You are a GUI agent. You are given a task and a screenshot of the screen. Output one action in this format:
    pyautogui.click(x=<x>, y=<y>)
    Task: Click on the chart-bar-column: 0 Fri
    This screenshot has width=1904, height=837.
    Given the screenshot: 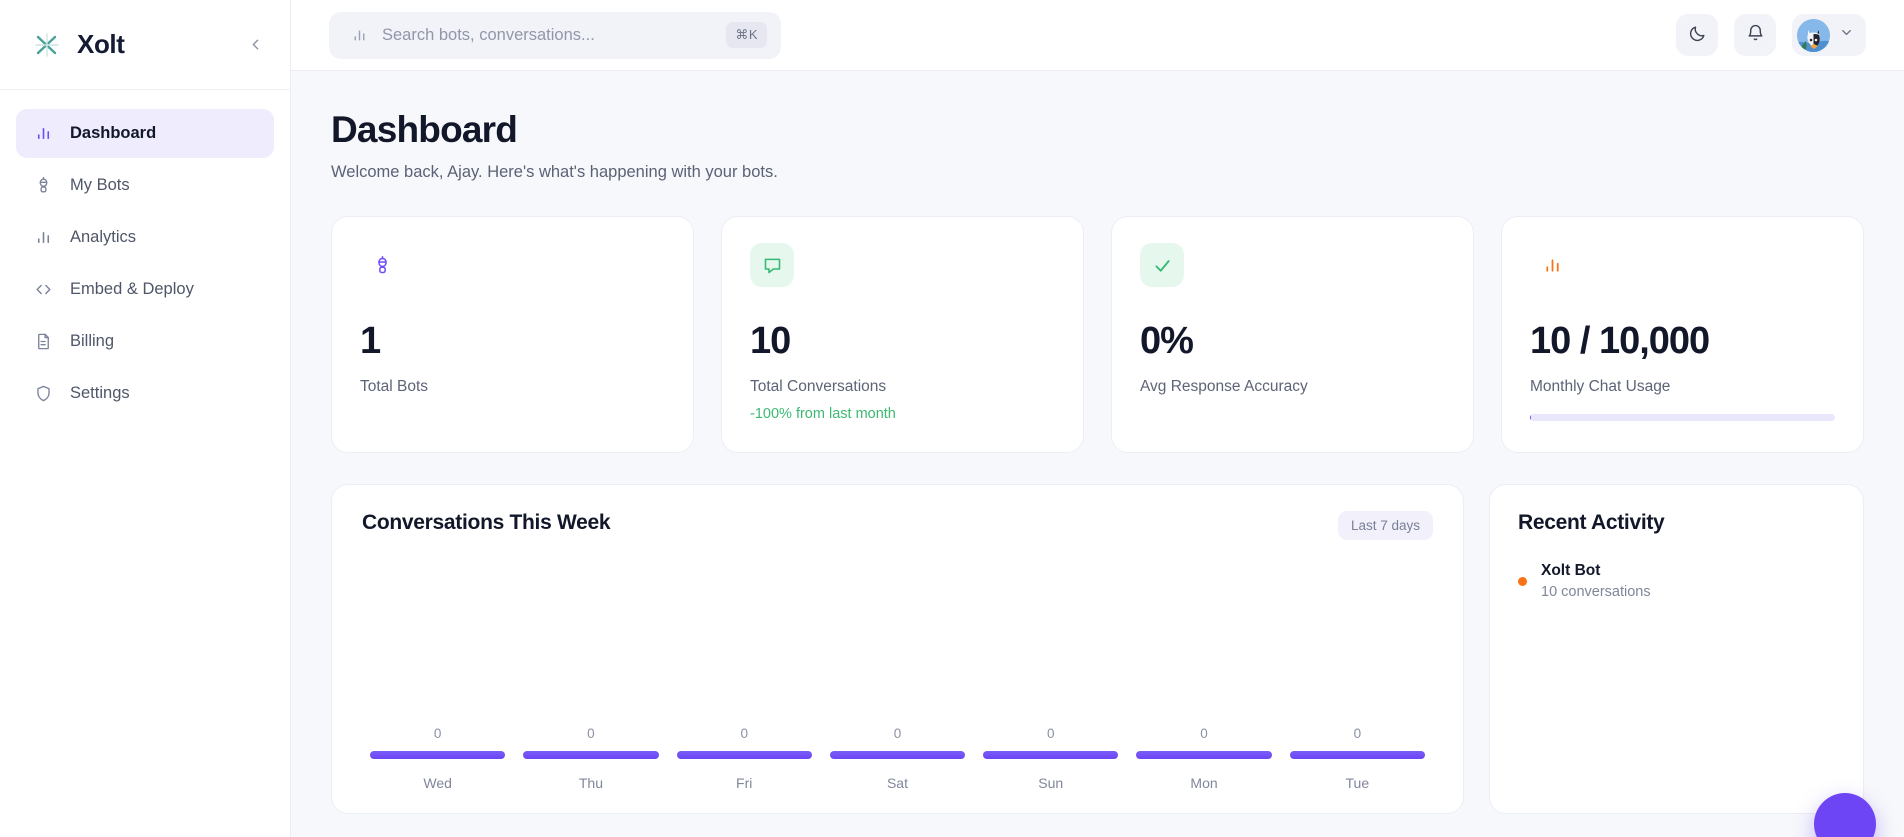 What is the action you would take?
    pyautogui.click(x=744, y=769)
    